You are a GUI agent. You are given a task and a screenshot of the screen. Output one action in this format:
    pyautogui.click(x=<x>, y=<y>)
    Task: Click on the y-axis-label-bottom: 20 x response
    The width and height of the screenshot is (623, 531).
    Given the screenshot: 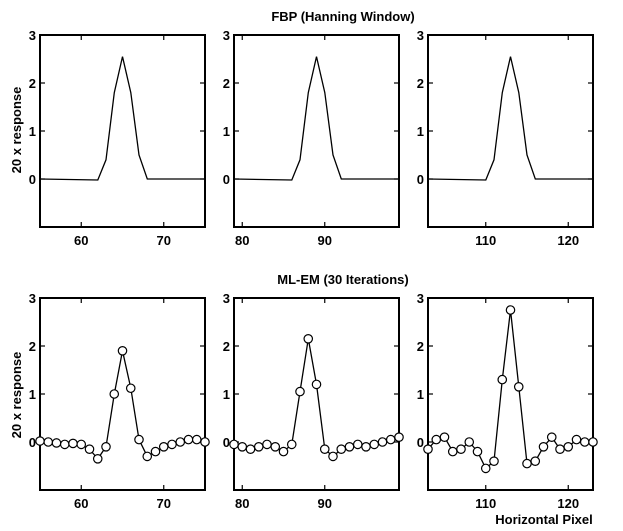 What is the action you would take?
    pyautogui.click(x=16, y=395)
    